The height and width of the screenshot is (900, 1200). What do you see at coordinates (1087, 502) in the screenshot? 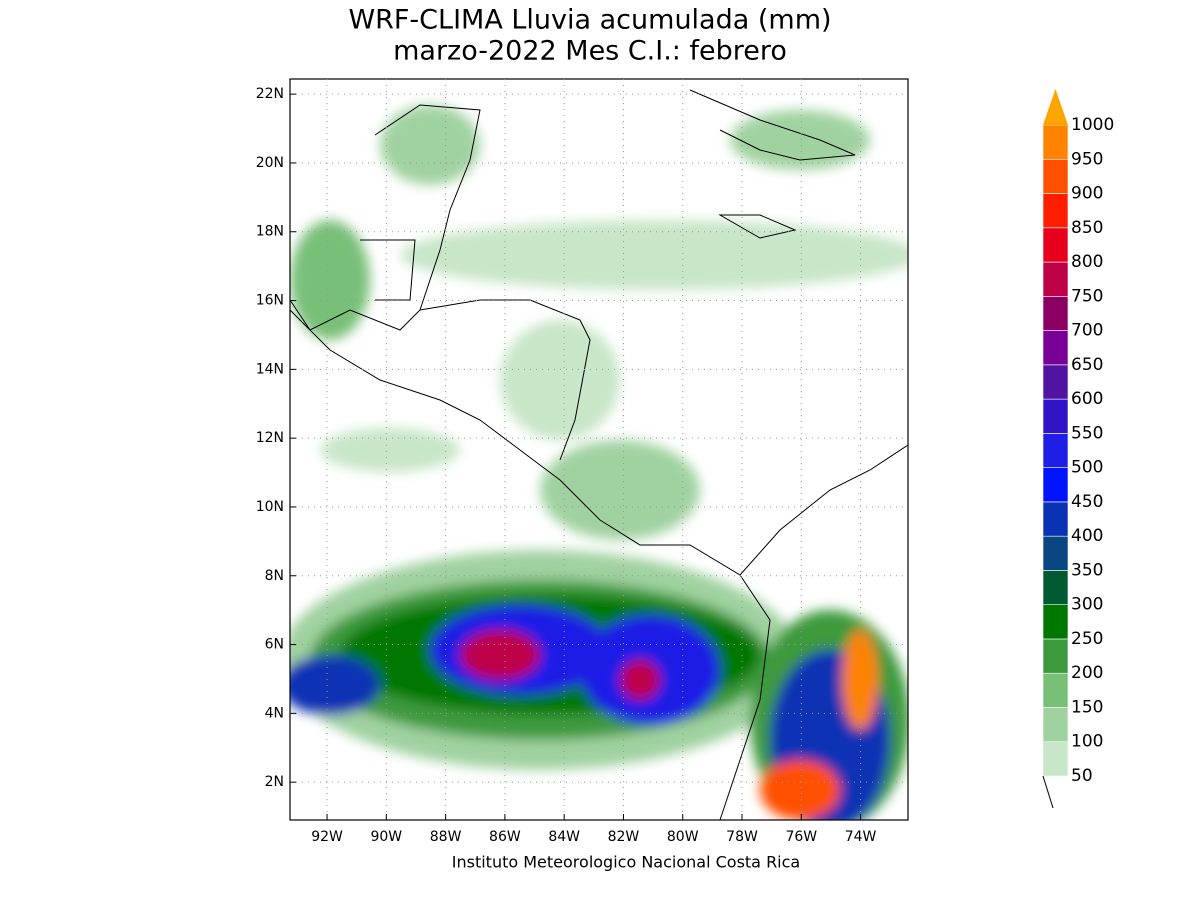
I see `colorbar-label: 450` at bounding box center [1087, 502].